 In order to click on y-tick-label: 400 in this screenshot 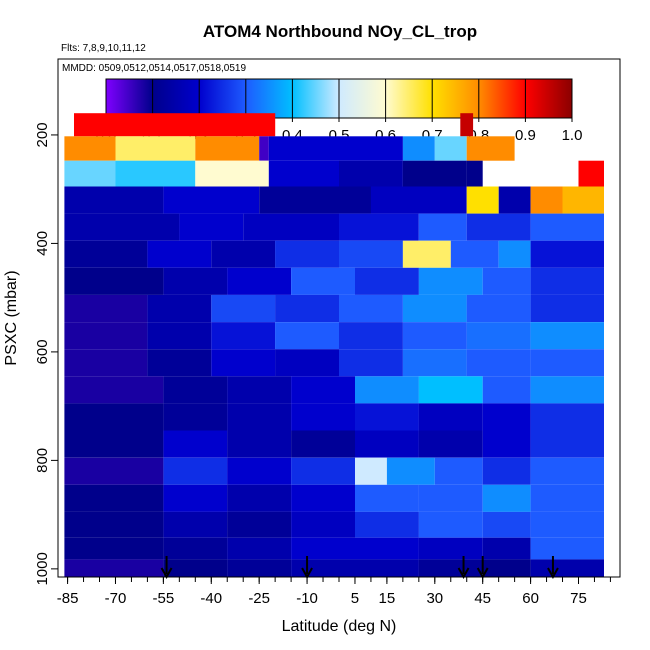, I will do `click(42, 243)`.